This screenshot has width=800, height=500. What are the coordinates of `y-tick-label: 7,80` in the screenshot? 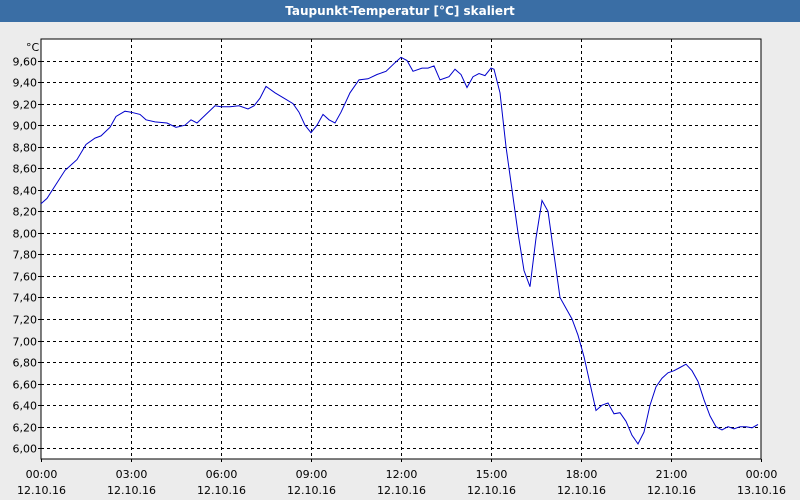 It's located at (25, 255).